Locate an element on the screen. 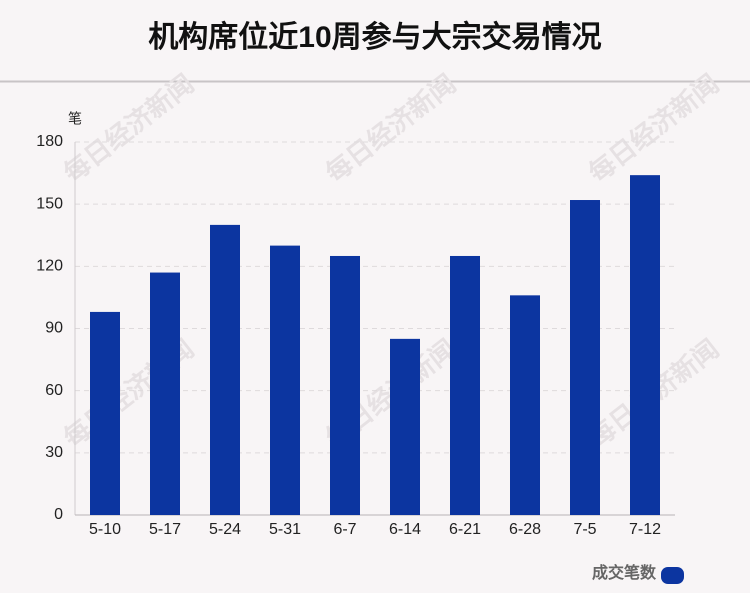  y-tick-label: 90 is located at coordinates (54, 328).